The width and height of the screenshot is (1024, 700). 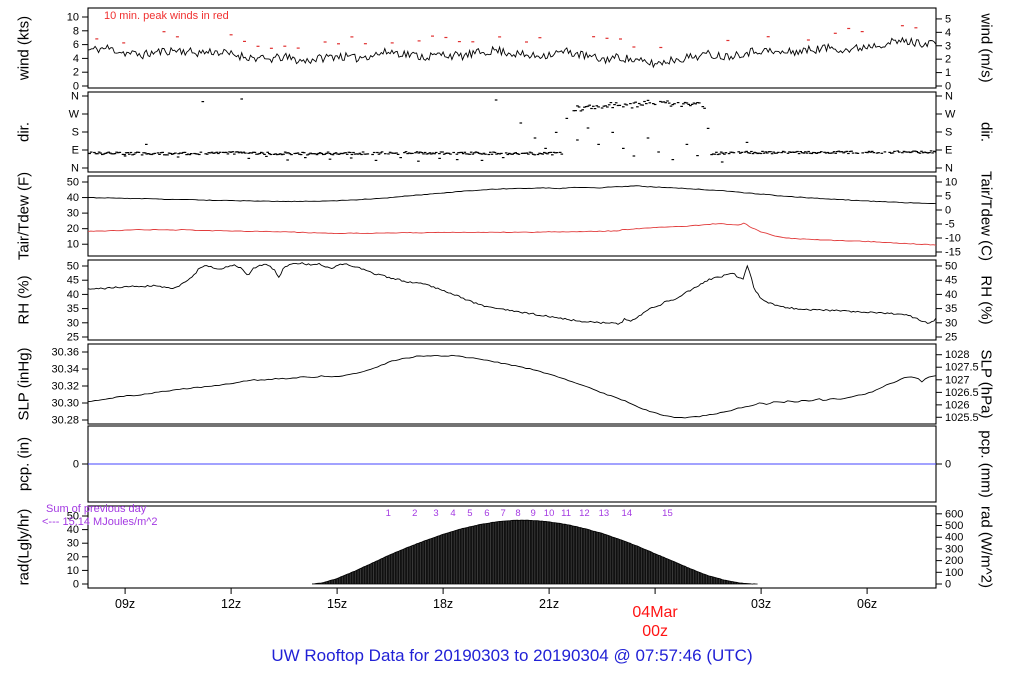 I want to click on panel-border, so click(x=512, y=547).